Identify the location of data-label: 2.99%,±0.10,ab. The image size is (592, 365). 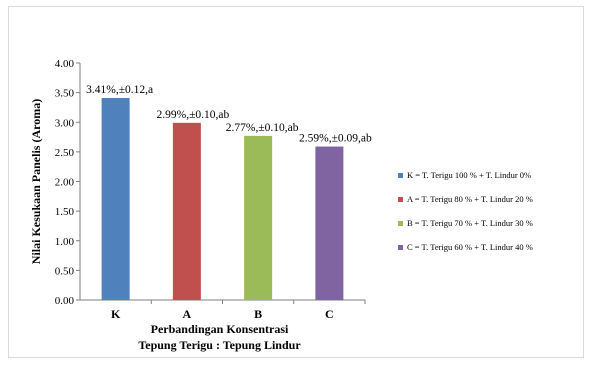
(193, 115).